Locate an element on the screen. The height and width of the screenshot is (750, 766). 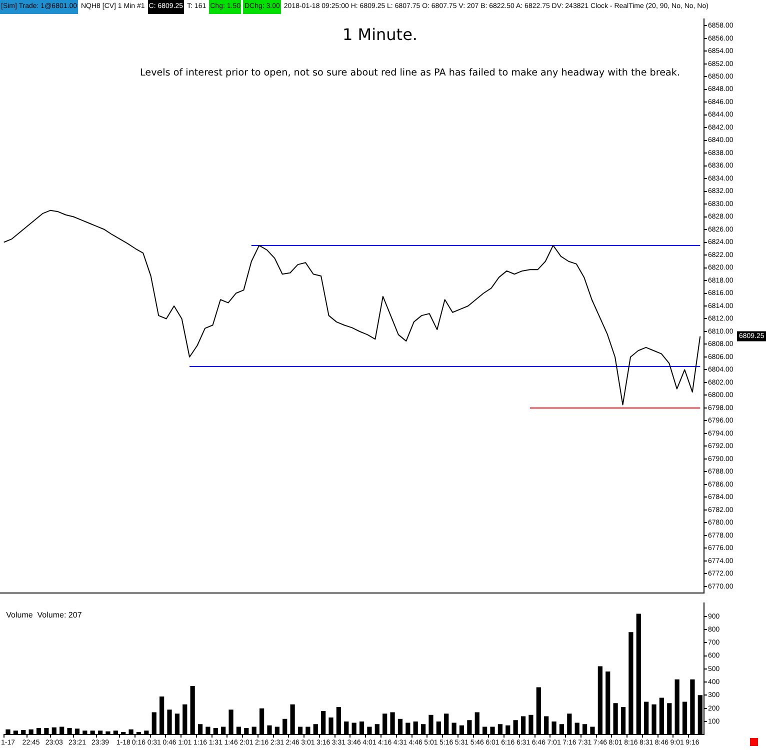
text: 1 Minute. is located at coordinates (380, 34).